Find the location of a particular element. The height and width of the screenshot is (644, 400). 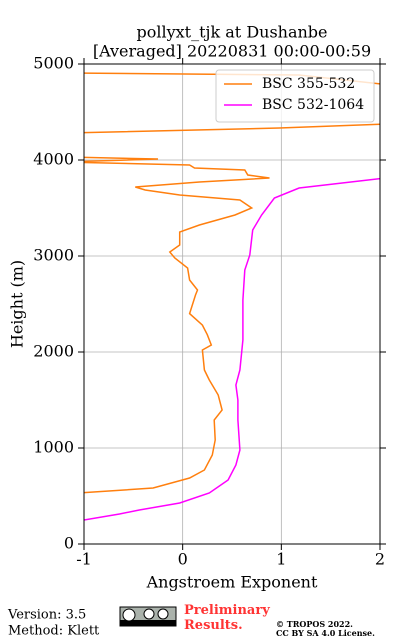

cc-badge is located at coordinates (148, 616).